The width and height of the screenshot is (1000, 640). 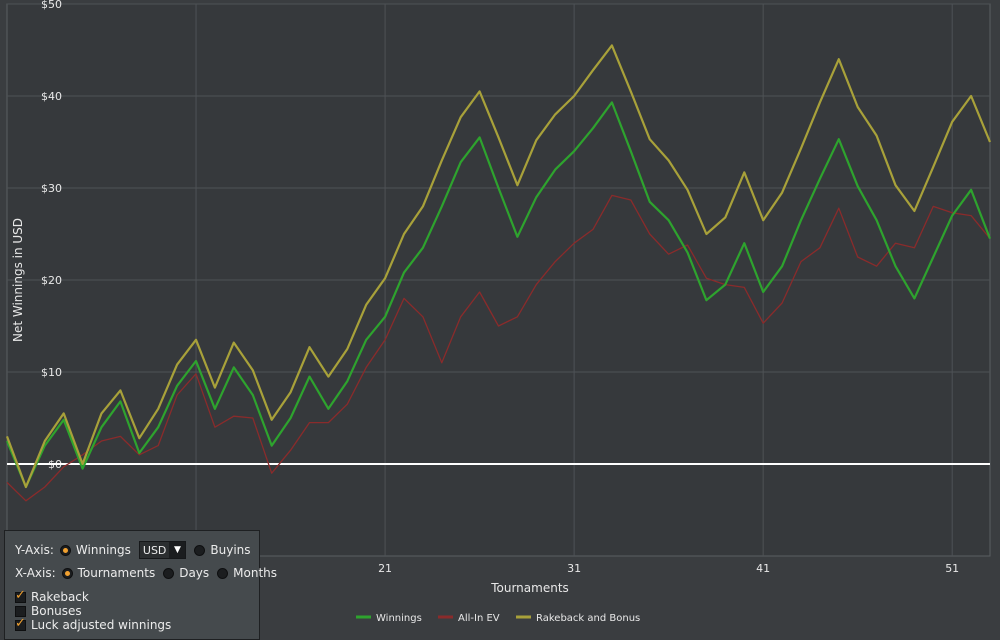 I want to click on y-winnings-radio, so click(x=65, y=550).